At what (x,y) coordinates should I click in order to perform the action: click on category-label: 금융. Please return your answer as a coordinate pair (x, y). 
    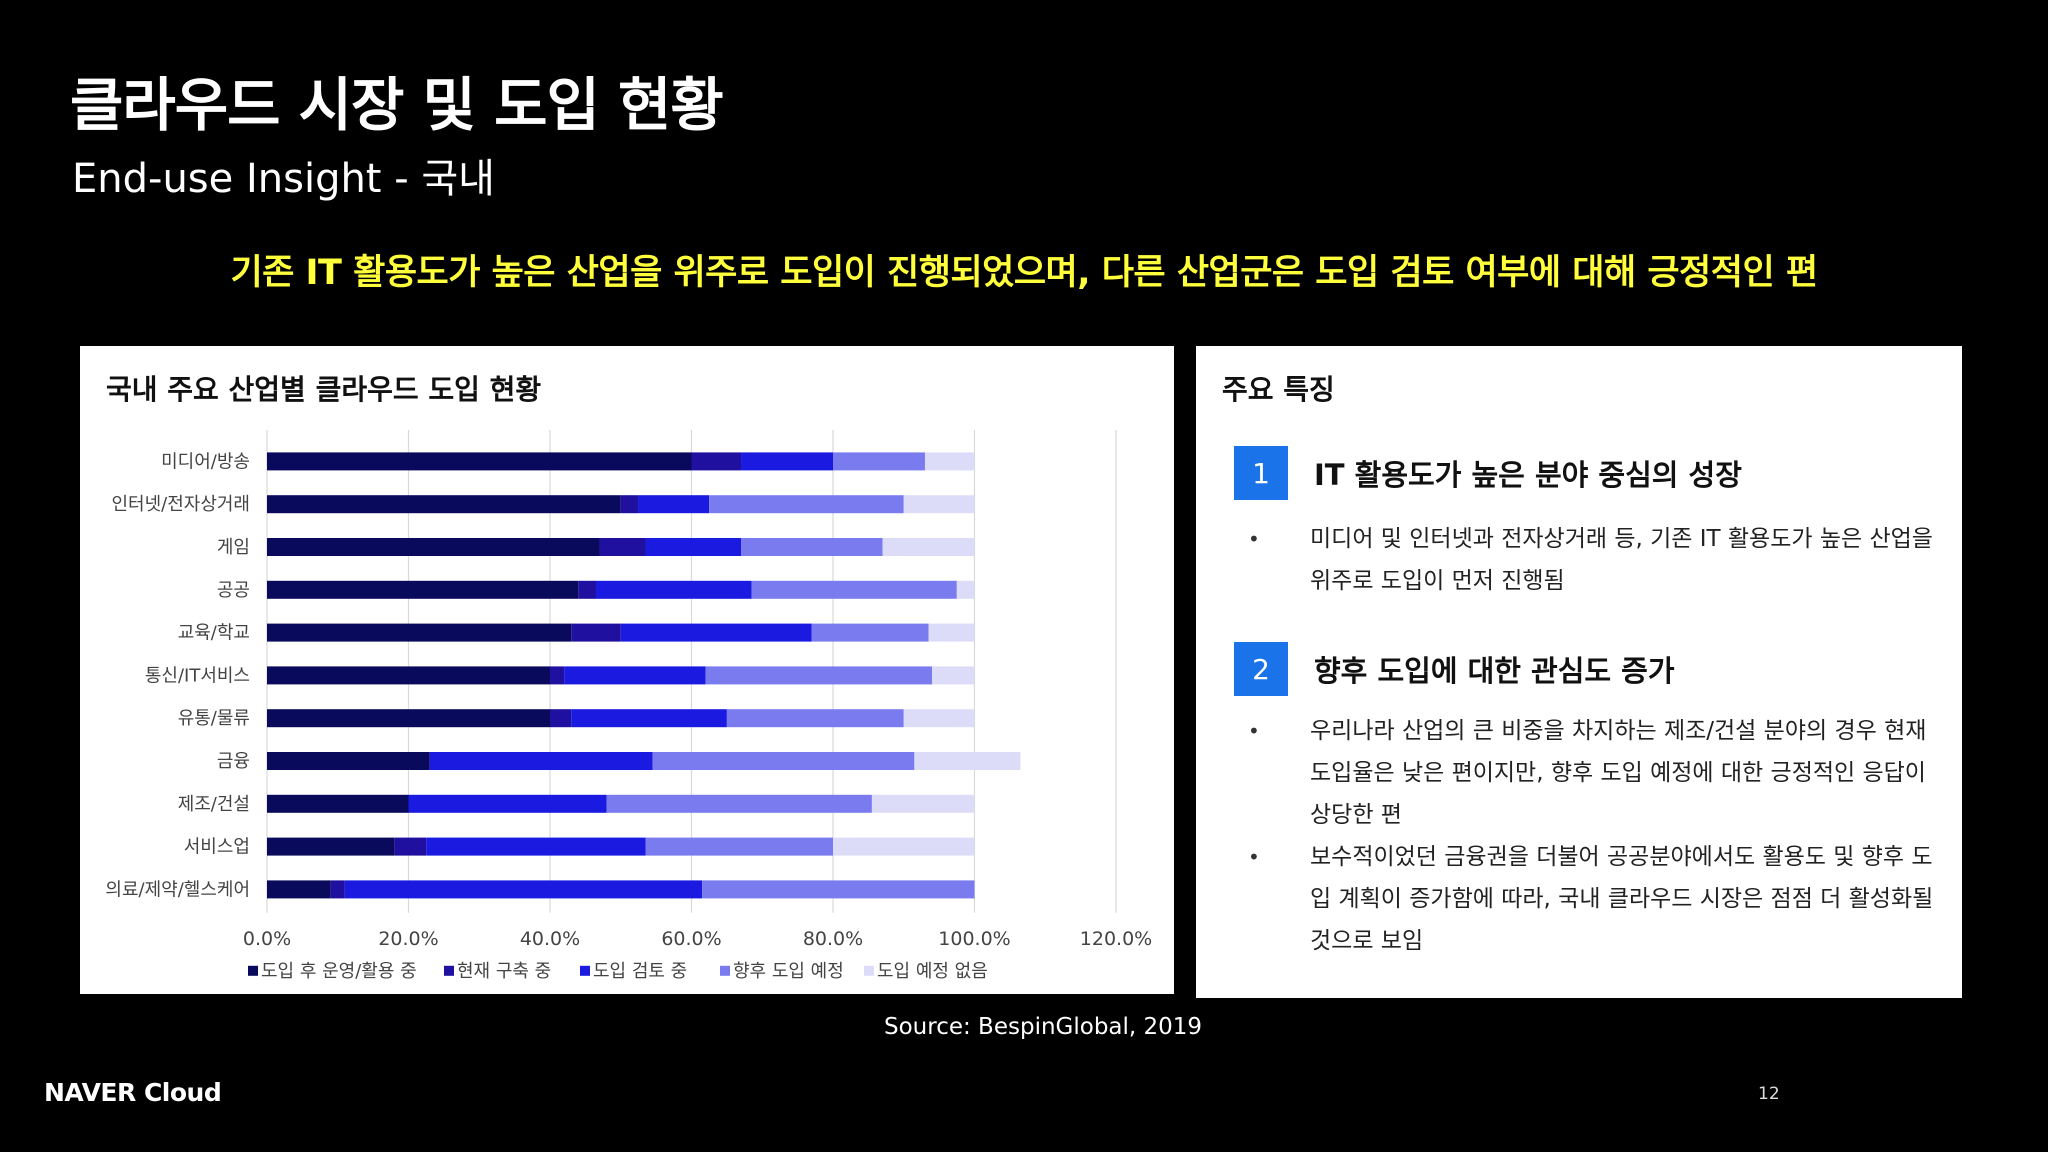
    Looking at the image, I should click on (233, 761).